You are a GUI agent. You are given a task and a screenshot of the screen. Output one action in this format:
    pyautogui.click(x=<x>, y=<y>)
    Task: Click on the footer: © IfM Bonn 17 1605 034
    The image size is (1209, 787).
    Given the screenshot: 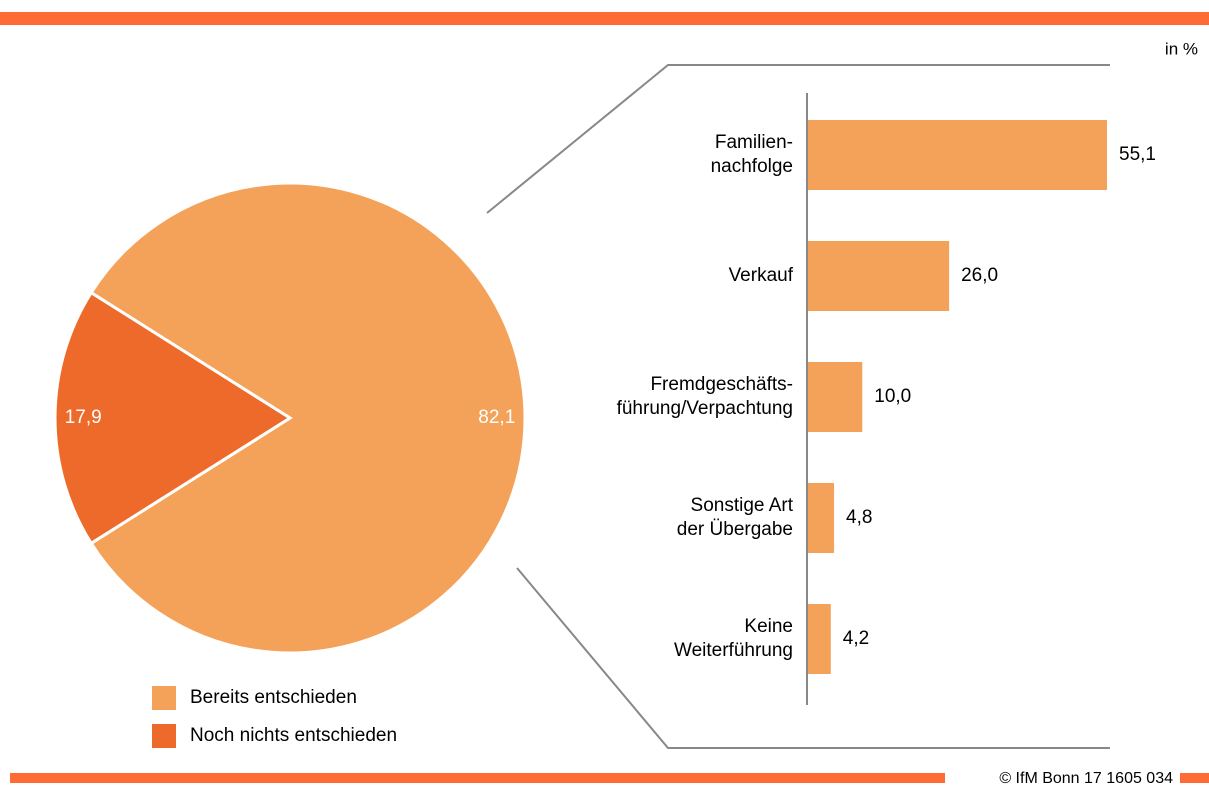 What is the action you would take?
    pyautogui.click(x=1086, y=778)
    